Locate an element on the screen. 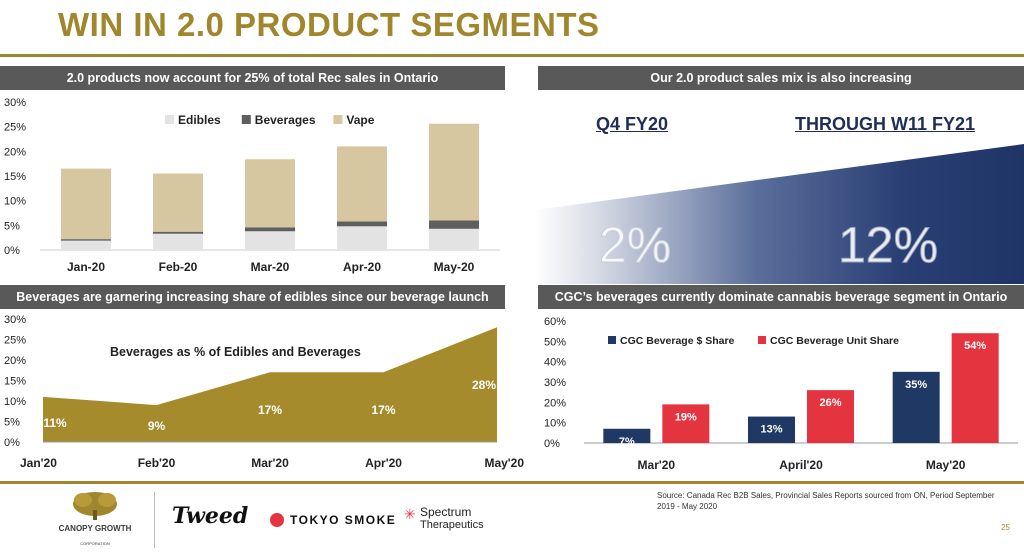  area-series is located at coordinates (270, 384).